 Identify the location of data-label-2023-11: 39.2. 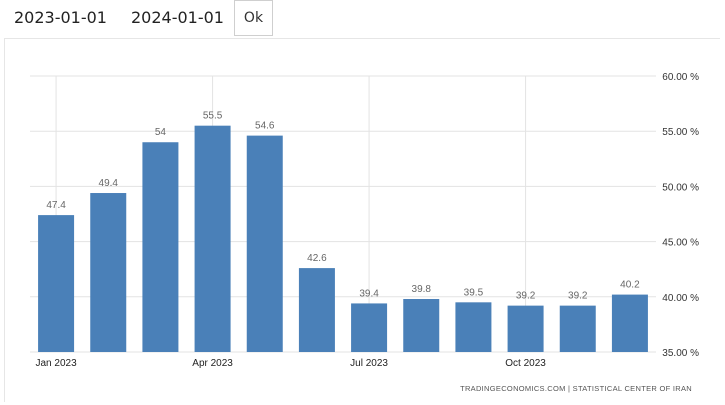
(578, 296).